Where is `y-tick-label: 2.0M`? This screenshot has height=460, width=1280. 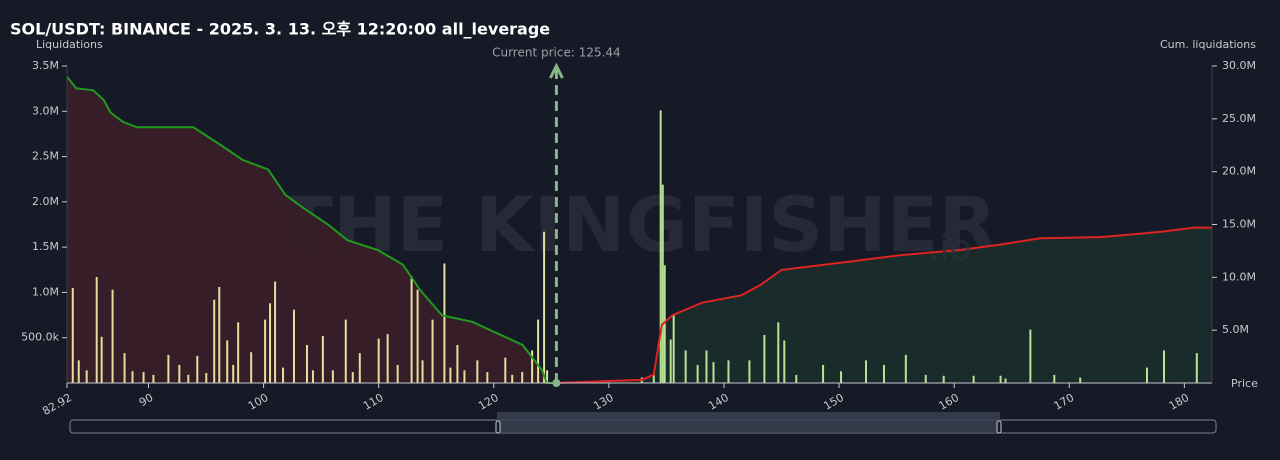
y-tick-label: 2.0M is located at coordinates (45, 201).